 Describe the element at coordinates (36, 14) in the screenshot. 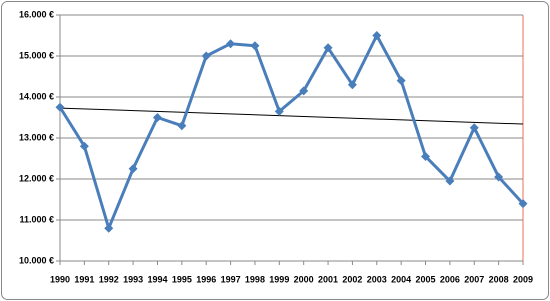

I see `y-tick-label: 16.000 €` at that location.